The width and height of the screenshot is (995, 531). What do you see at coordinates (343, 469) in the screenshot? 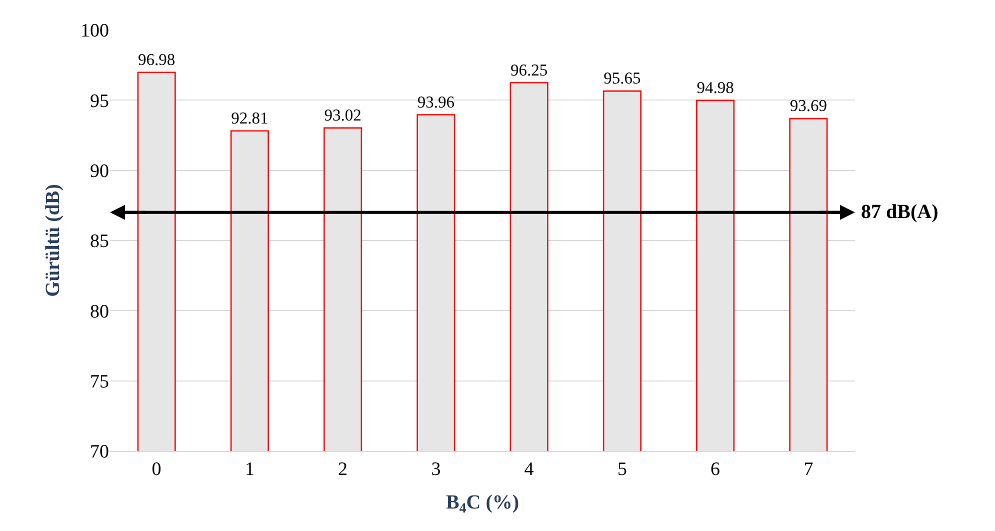
I see `x-tick-label: 2` at bounding box center [343, 469].